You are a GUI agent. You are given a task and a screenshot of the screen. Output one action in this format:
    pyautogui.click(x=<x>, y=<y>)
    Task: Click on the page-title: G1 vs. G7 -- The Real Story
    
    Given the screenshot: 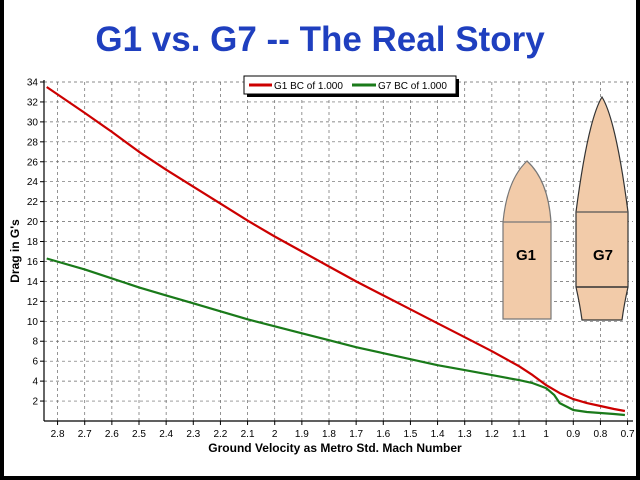 What is the action you would take?
    pyautogui.click(x=320, y=39)
    